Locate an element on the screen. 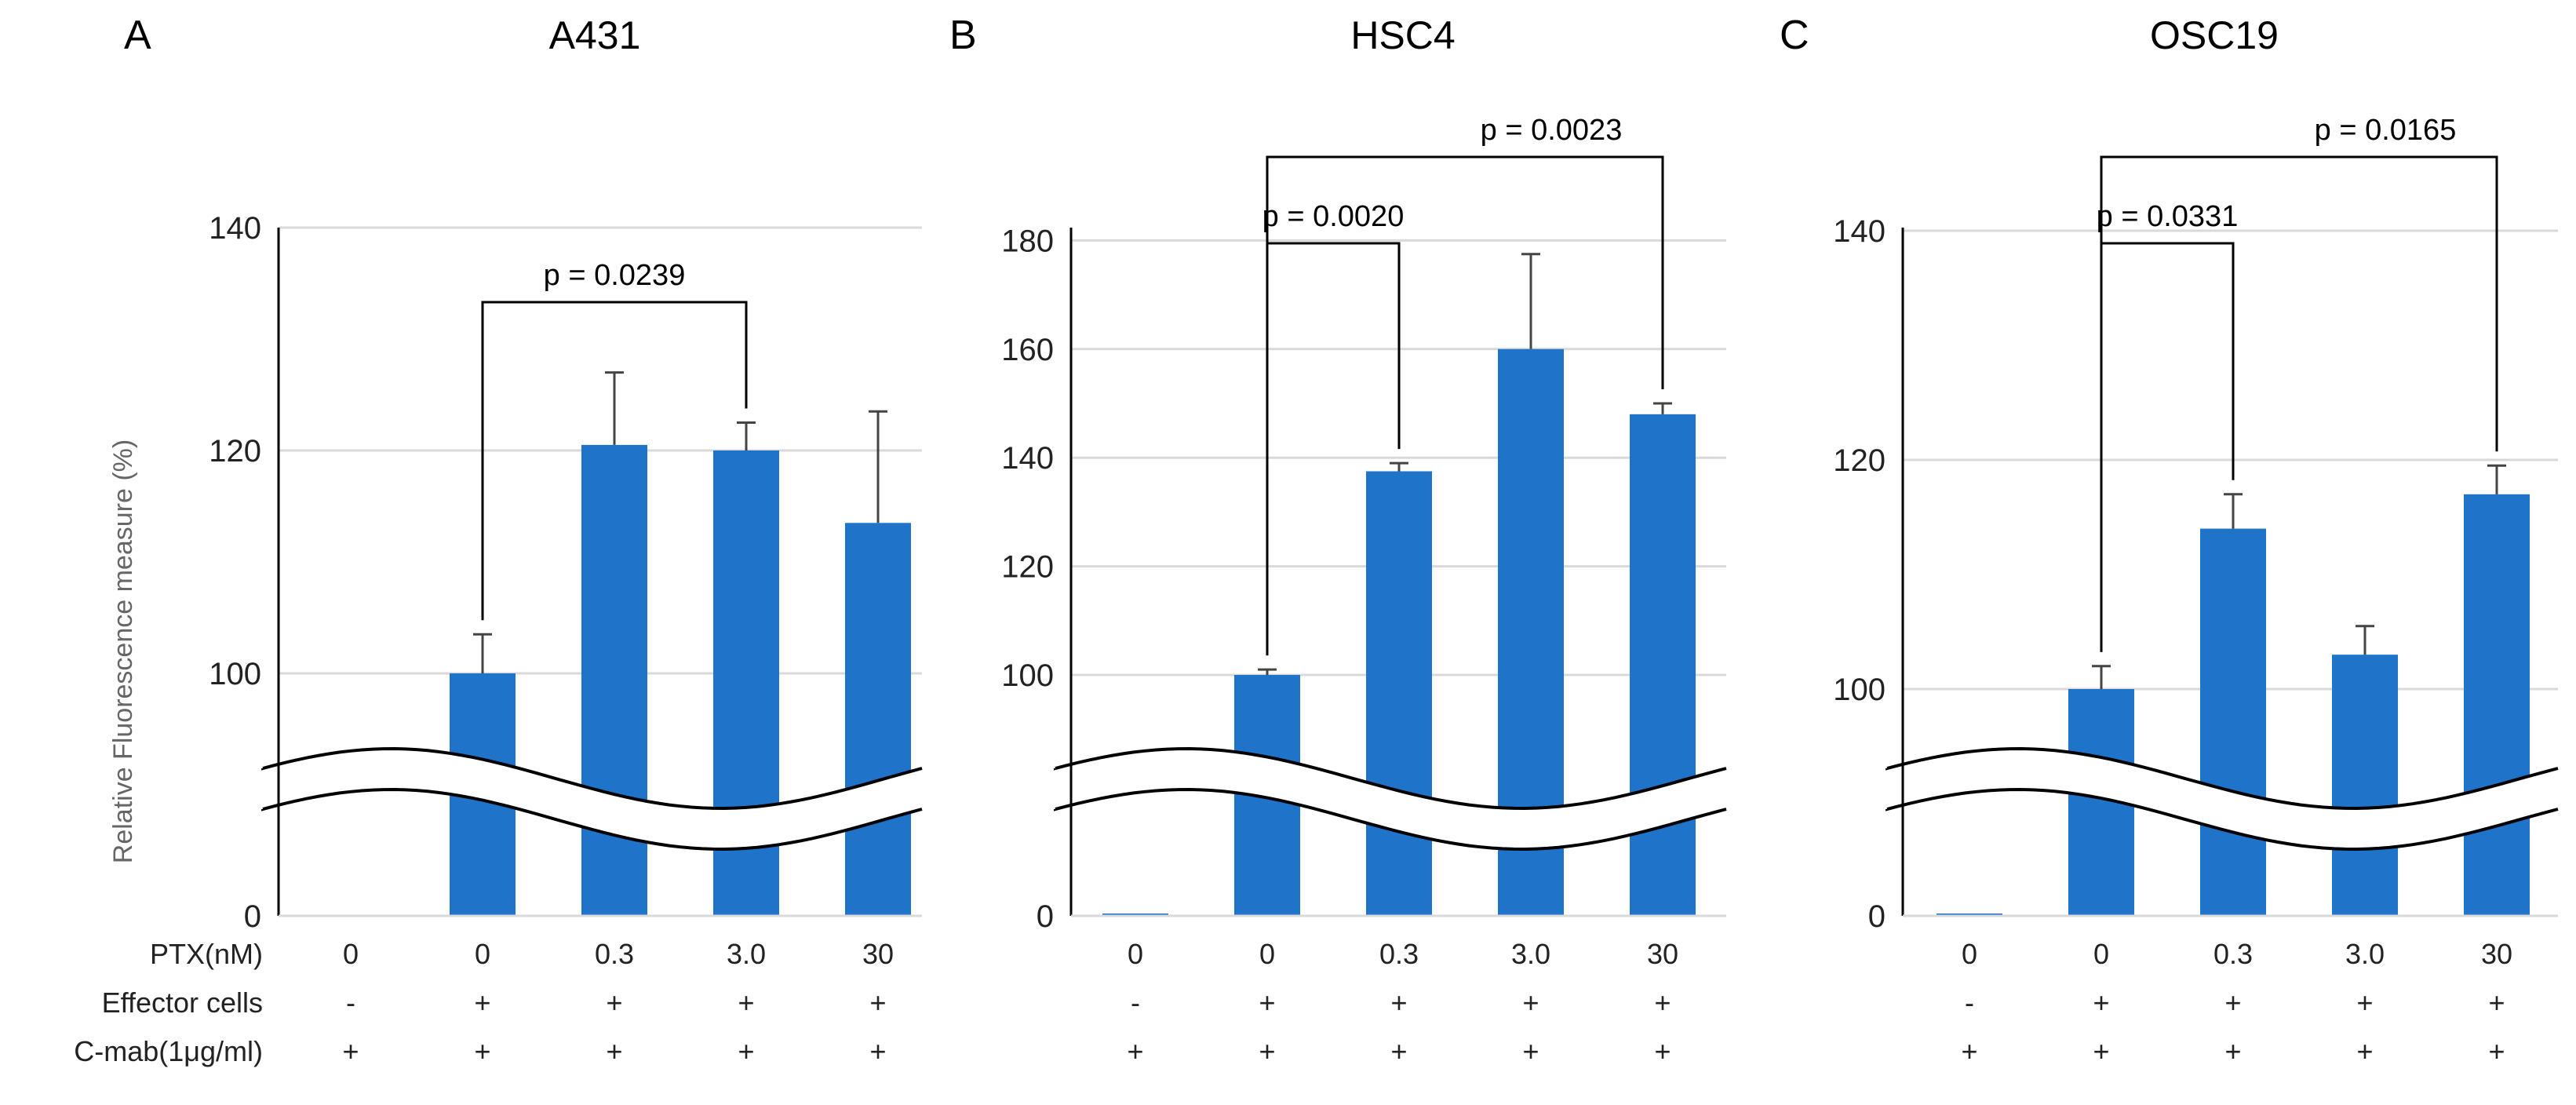 The width and height of the screenshot is (2576, 1105). row-label-effector: Effector cells is located at coordinates (182, 1002).